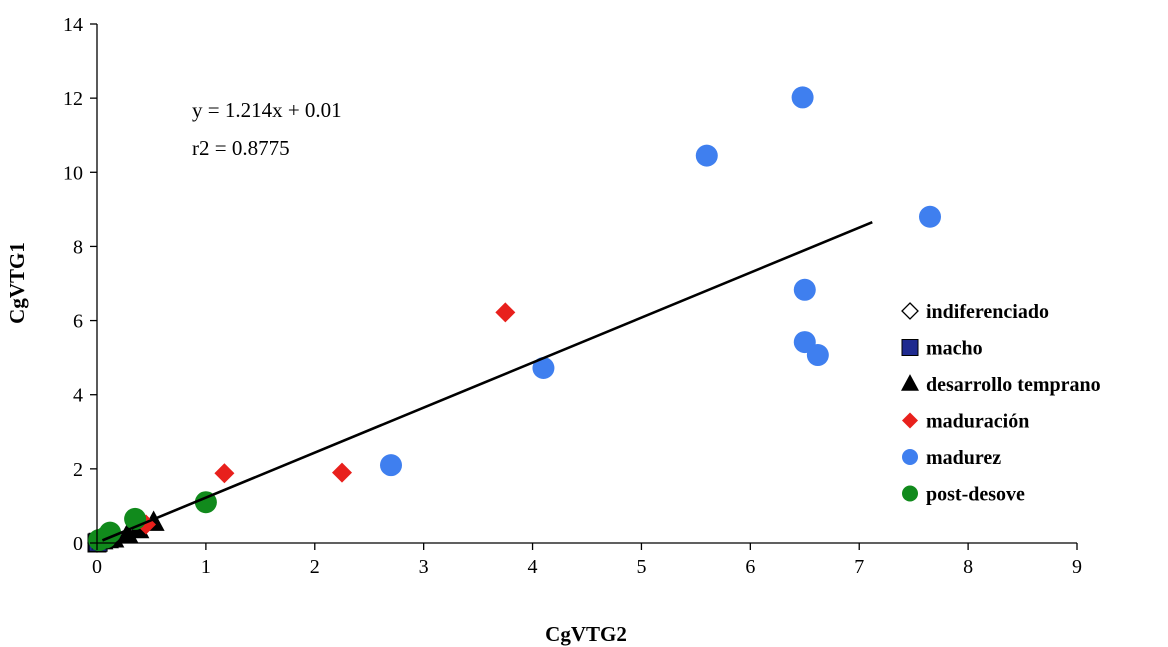 Image resolution: width=1168 pixels, height=647 pixels. Describe the element at coordinates (267, 110) in the screenshot. I see `regression-equation: y = 1.214x + 0.01` at that location.